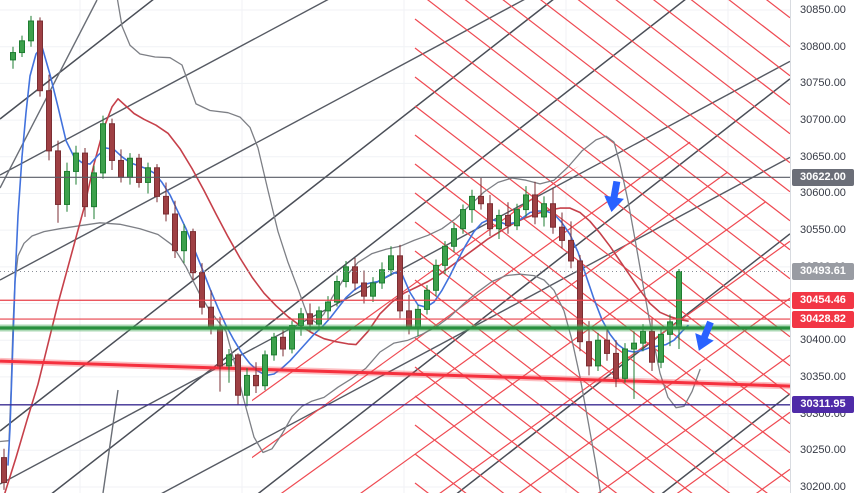  I want to click on price-badge: 30428.82, so click(823, 319).